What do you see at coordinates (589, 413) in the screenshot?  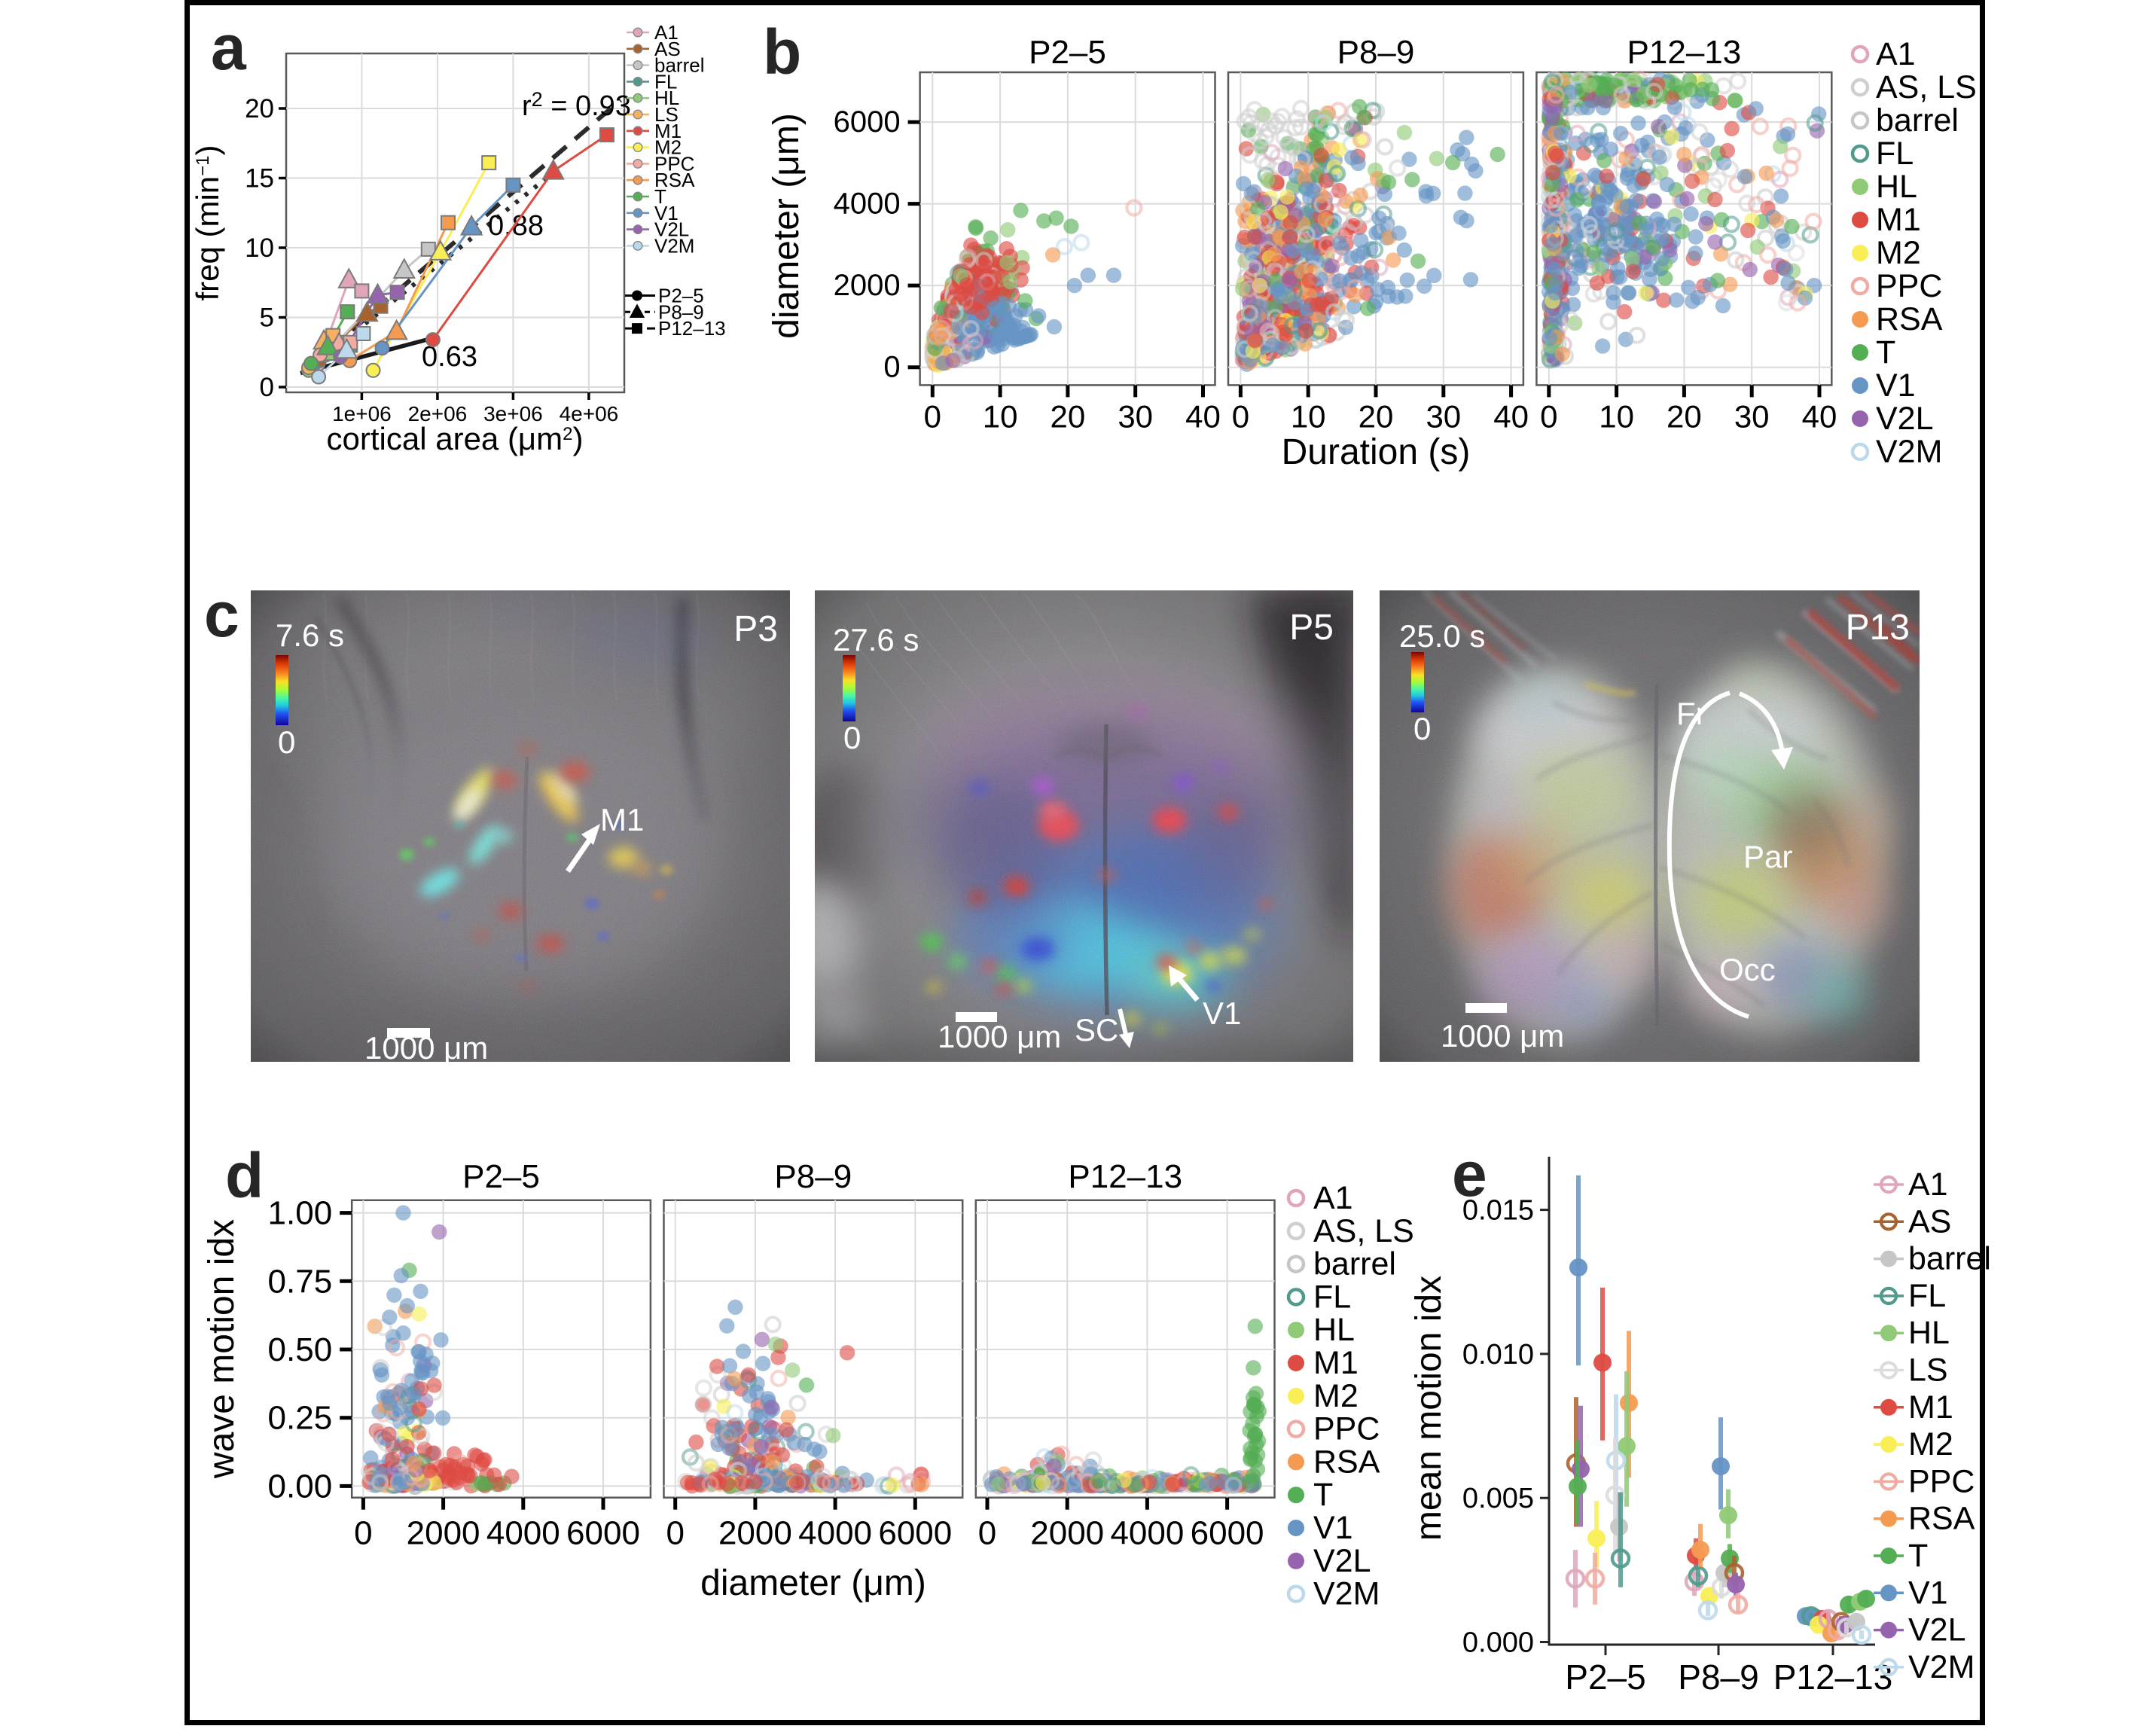 I see `svg-text: 4e+06` at bounding box center [589, 413].